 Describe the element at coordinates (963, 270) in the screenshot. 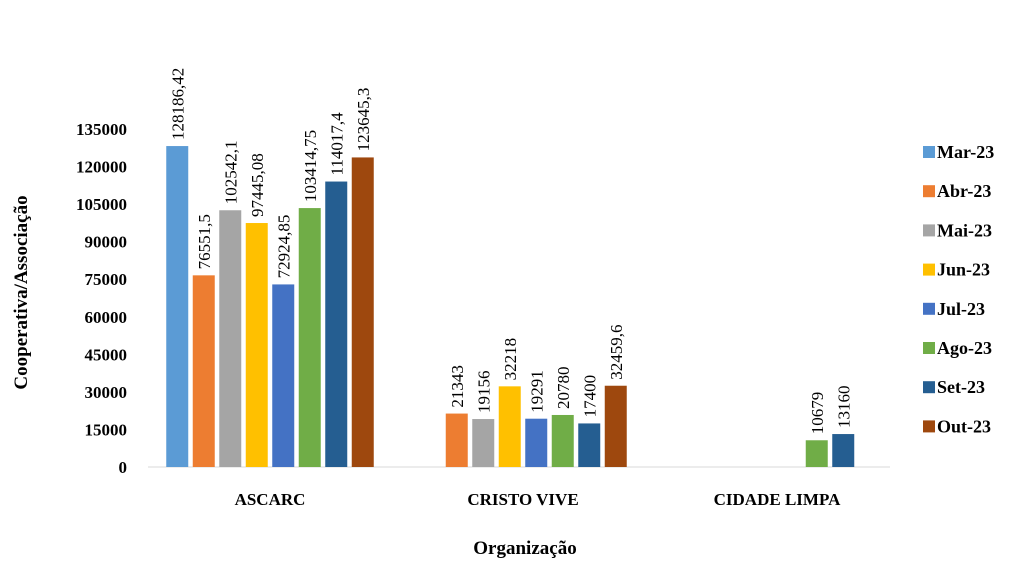

I see `legend-label: Jun-23` at that location.